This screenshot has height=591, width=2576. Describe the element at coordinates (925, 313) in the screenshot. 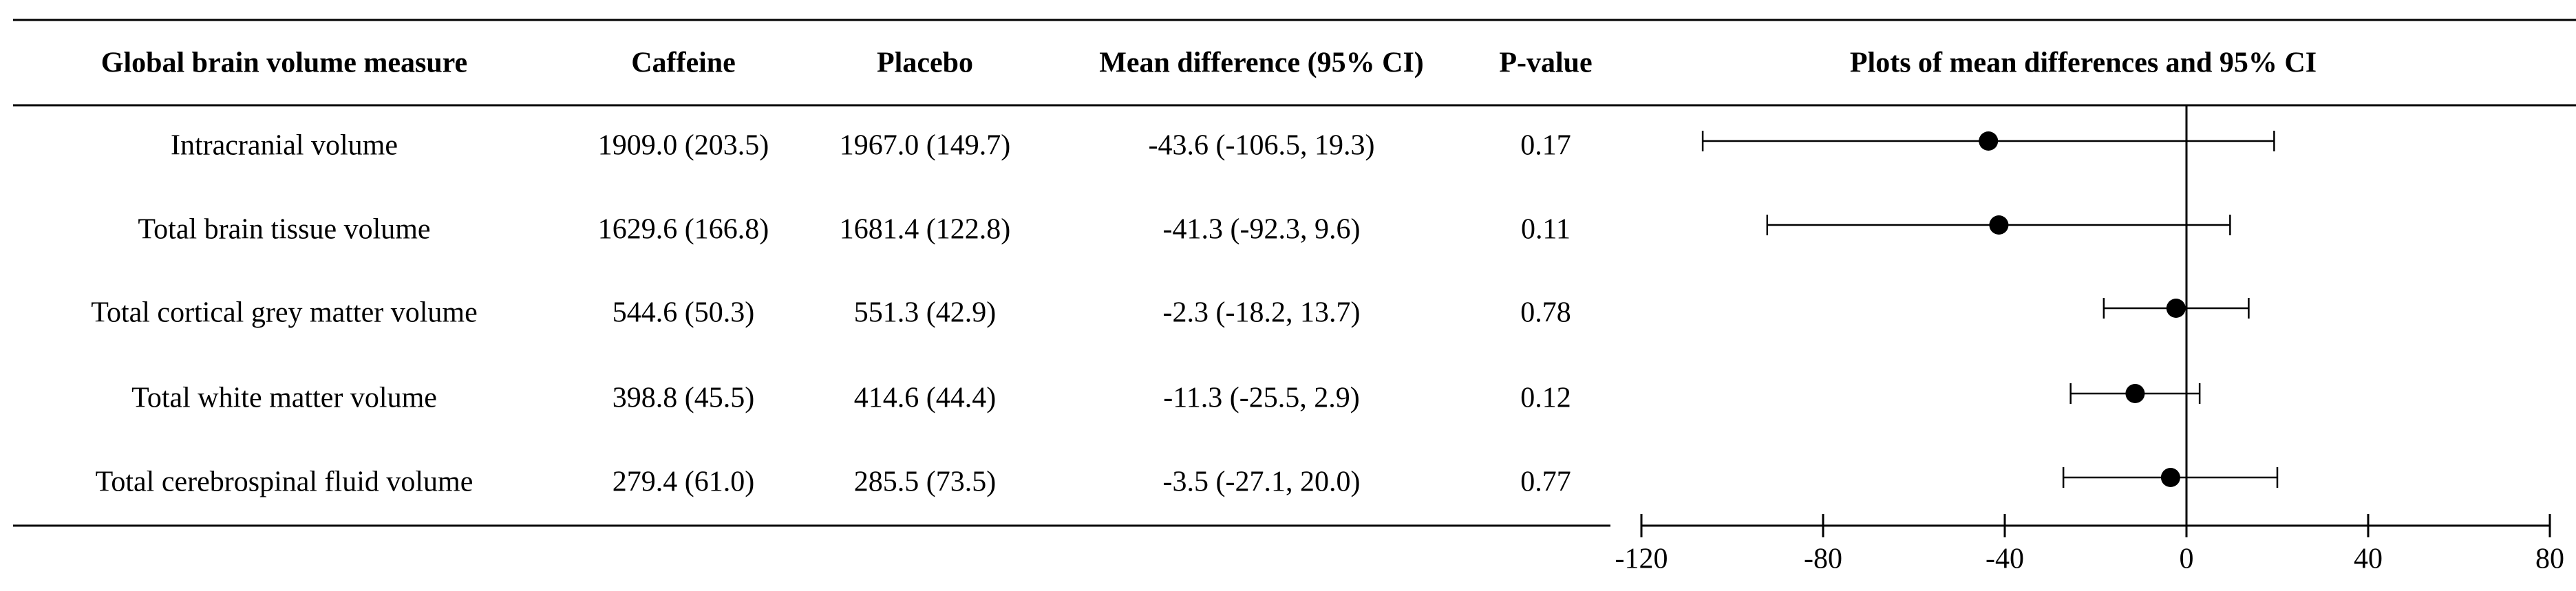

I see `table-cell: 551.3 (42.9)` at that location.